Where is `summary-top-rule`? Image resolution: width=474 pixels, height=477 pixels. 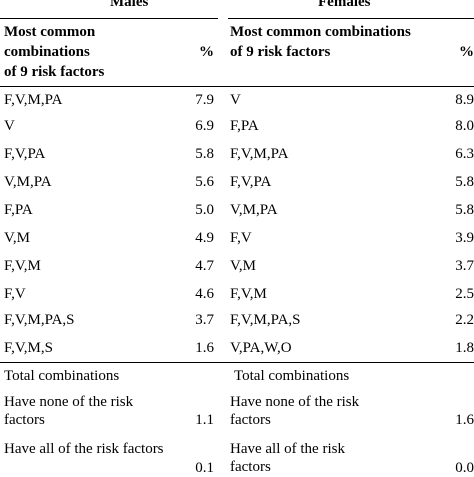
summary-top-rule is located at coordinates (237, 362).